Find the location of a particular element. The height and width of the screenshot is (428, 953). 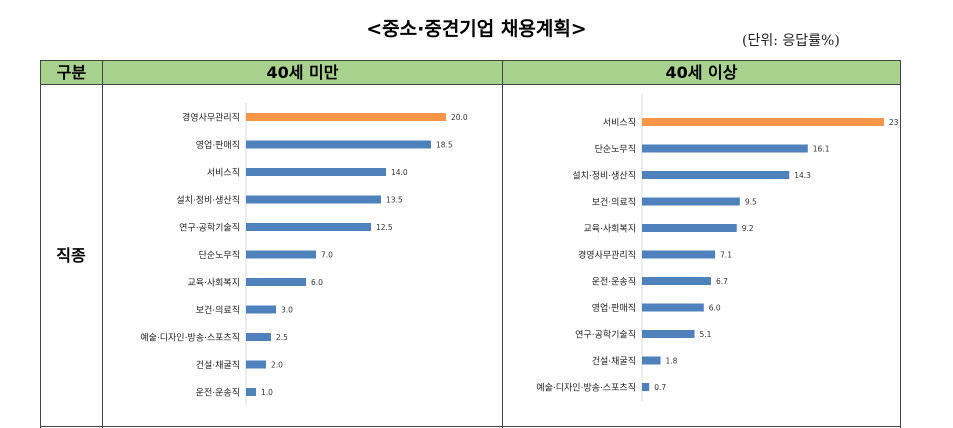

value-label: 2.5 is located at coordinates (282, 337).